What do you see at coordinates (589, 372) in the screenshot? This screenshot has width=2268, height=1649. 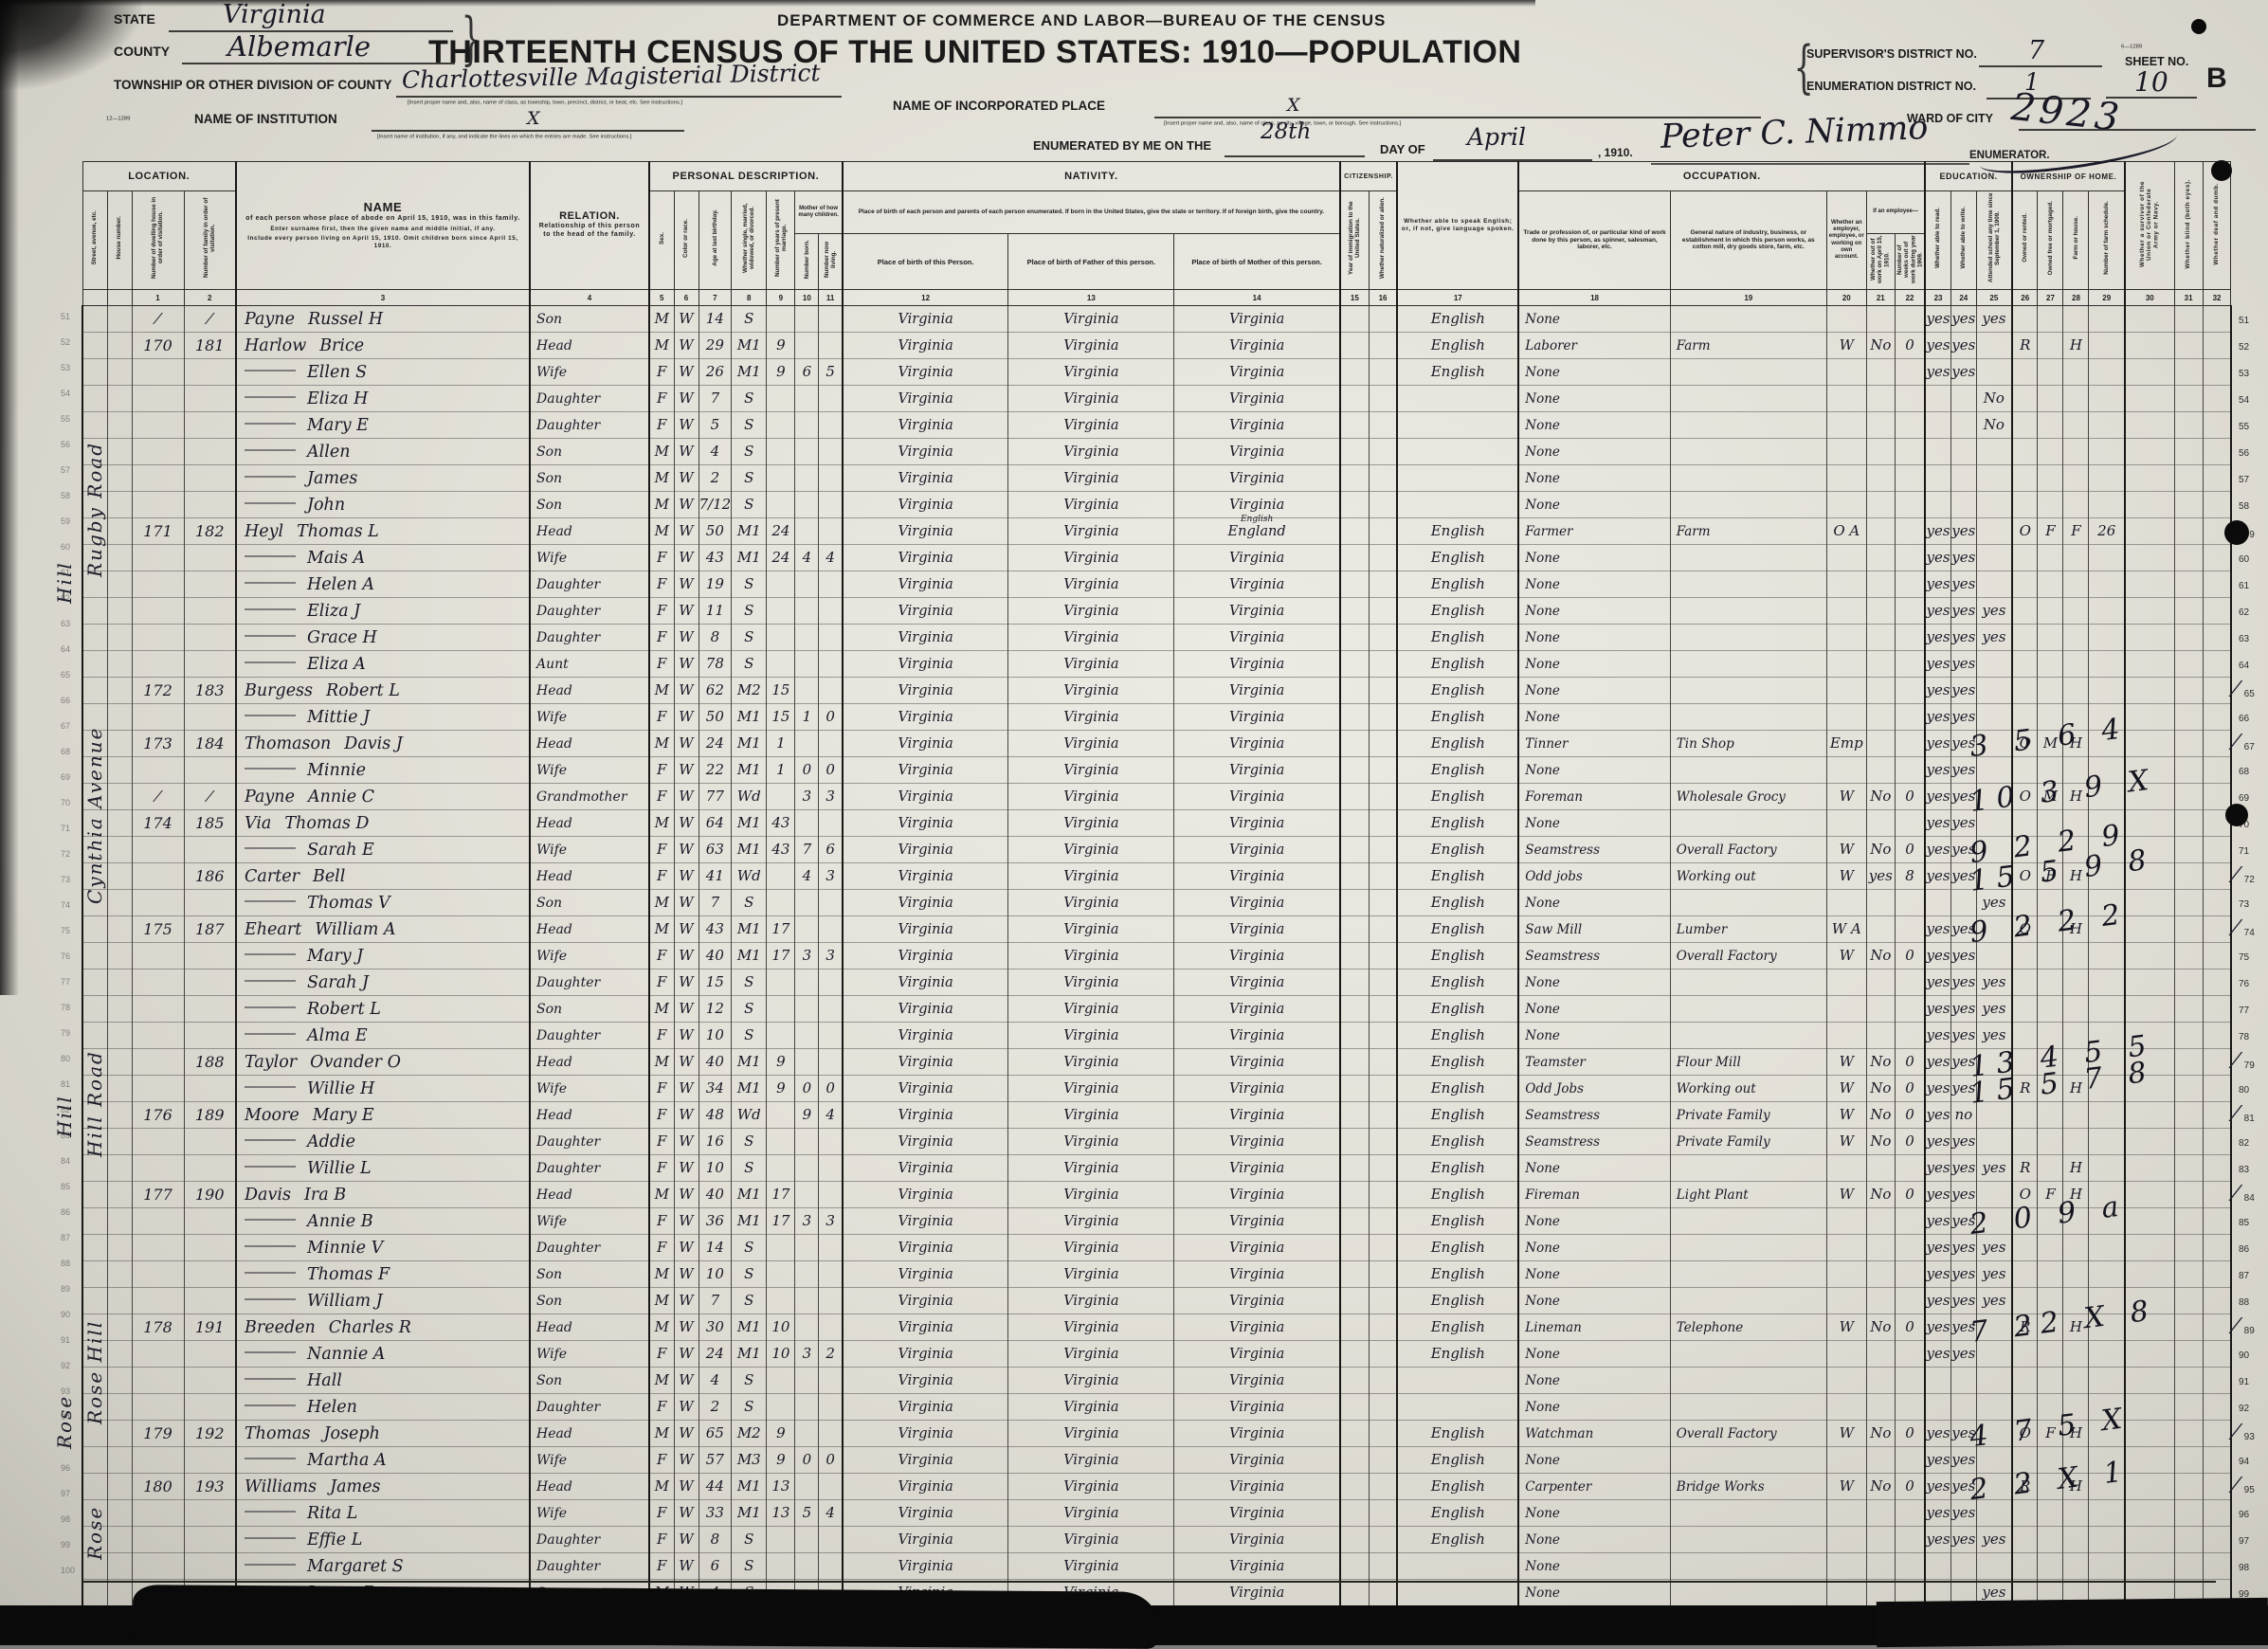 I see `cell-rel: Wife` at bounding box center [589, 372].